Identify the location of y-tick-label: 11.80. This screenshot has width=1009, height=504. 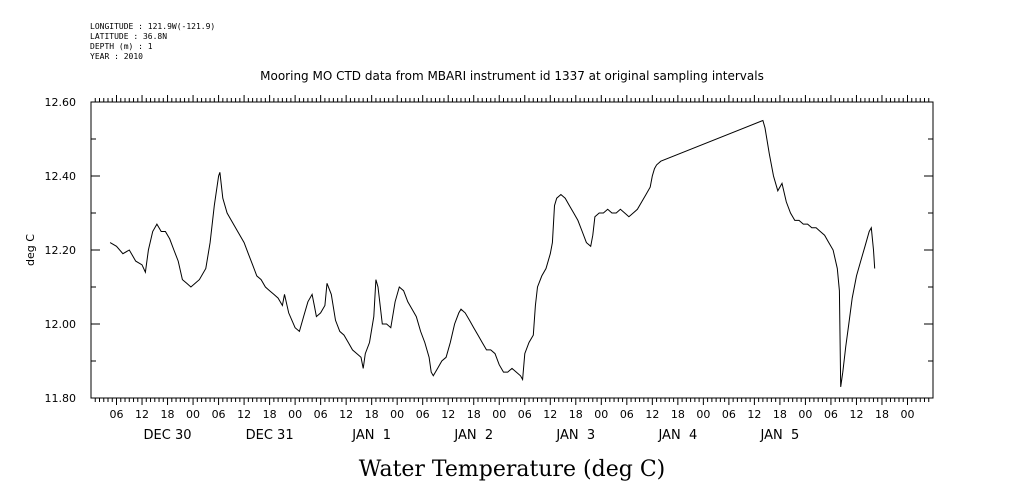
(61, 398).